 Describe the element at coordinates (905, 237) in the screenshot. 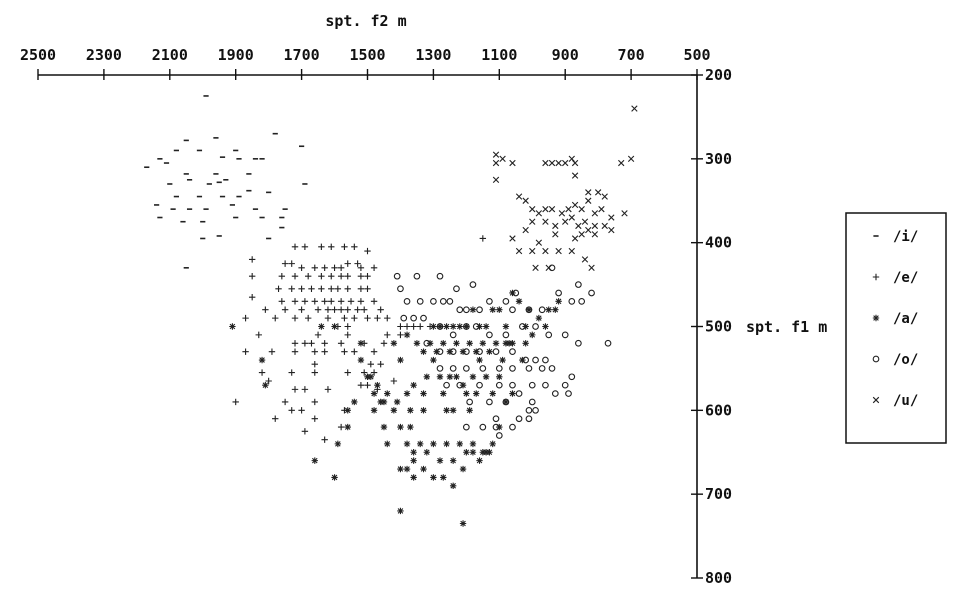

I see `legend-label: /i/` at that location.